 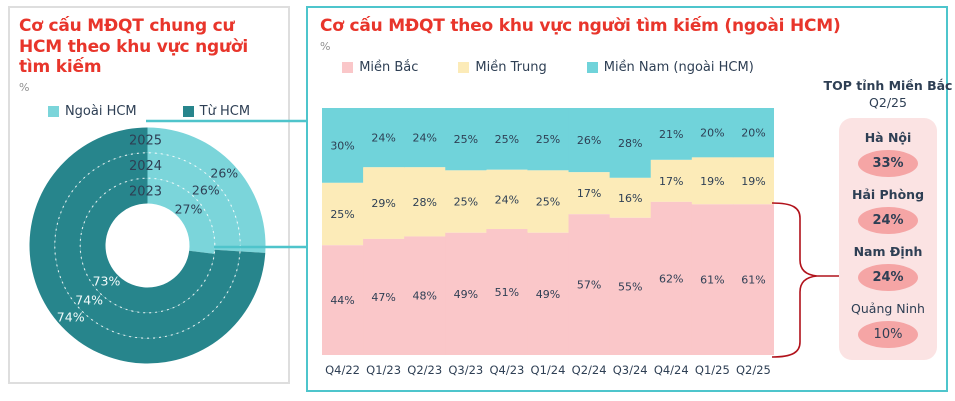 I want to click on legend-label: Từ HCM, so click(x=225, y=112).